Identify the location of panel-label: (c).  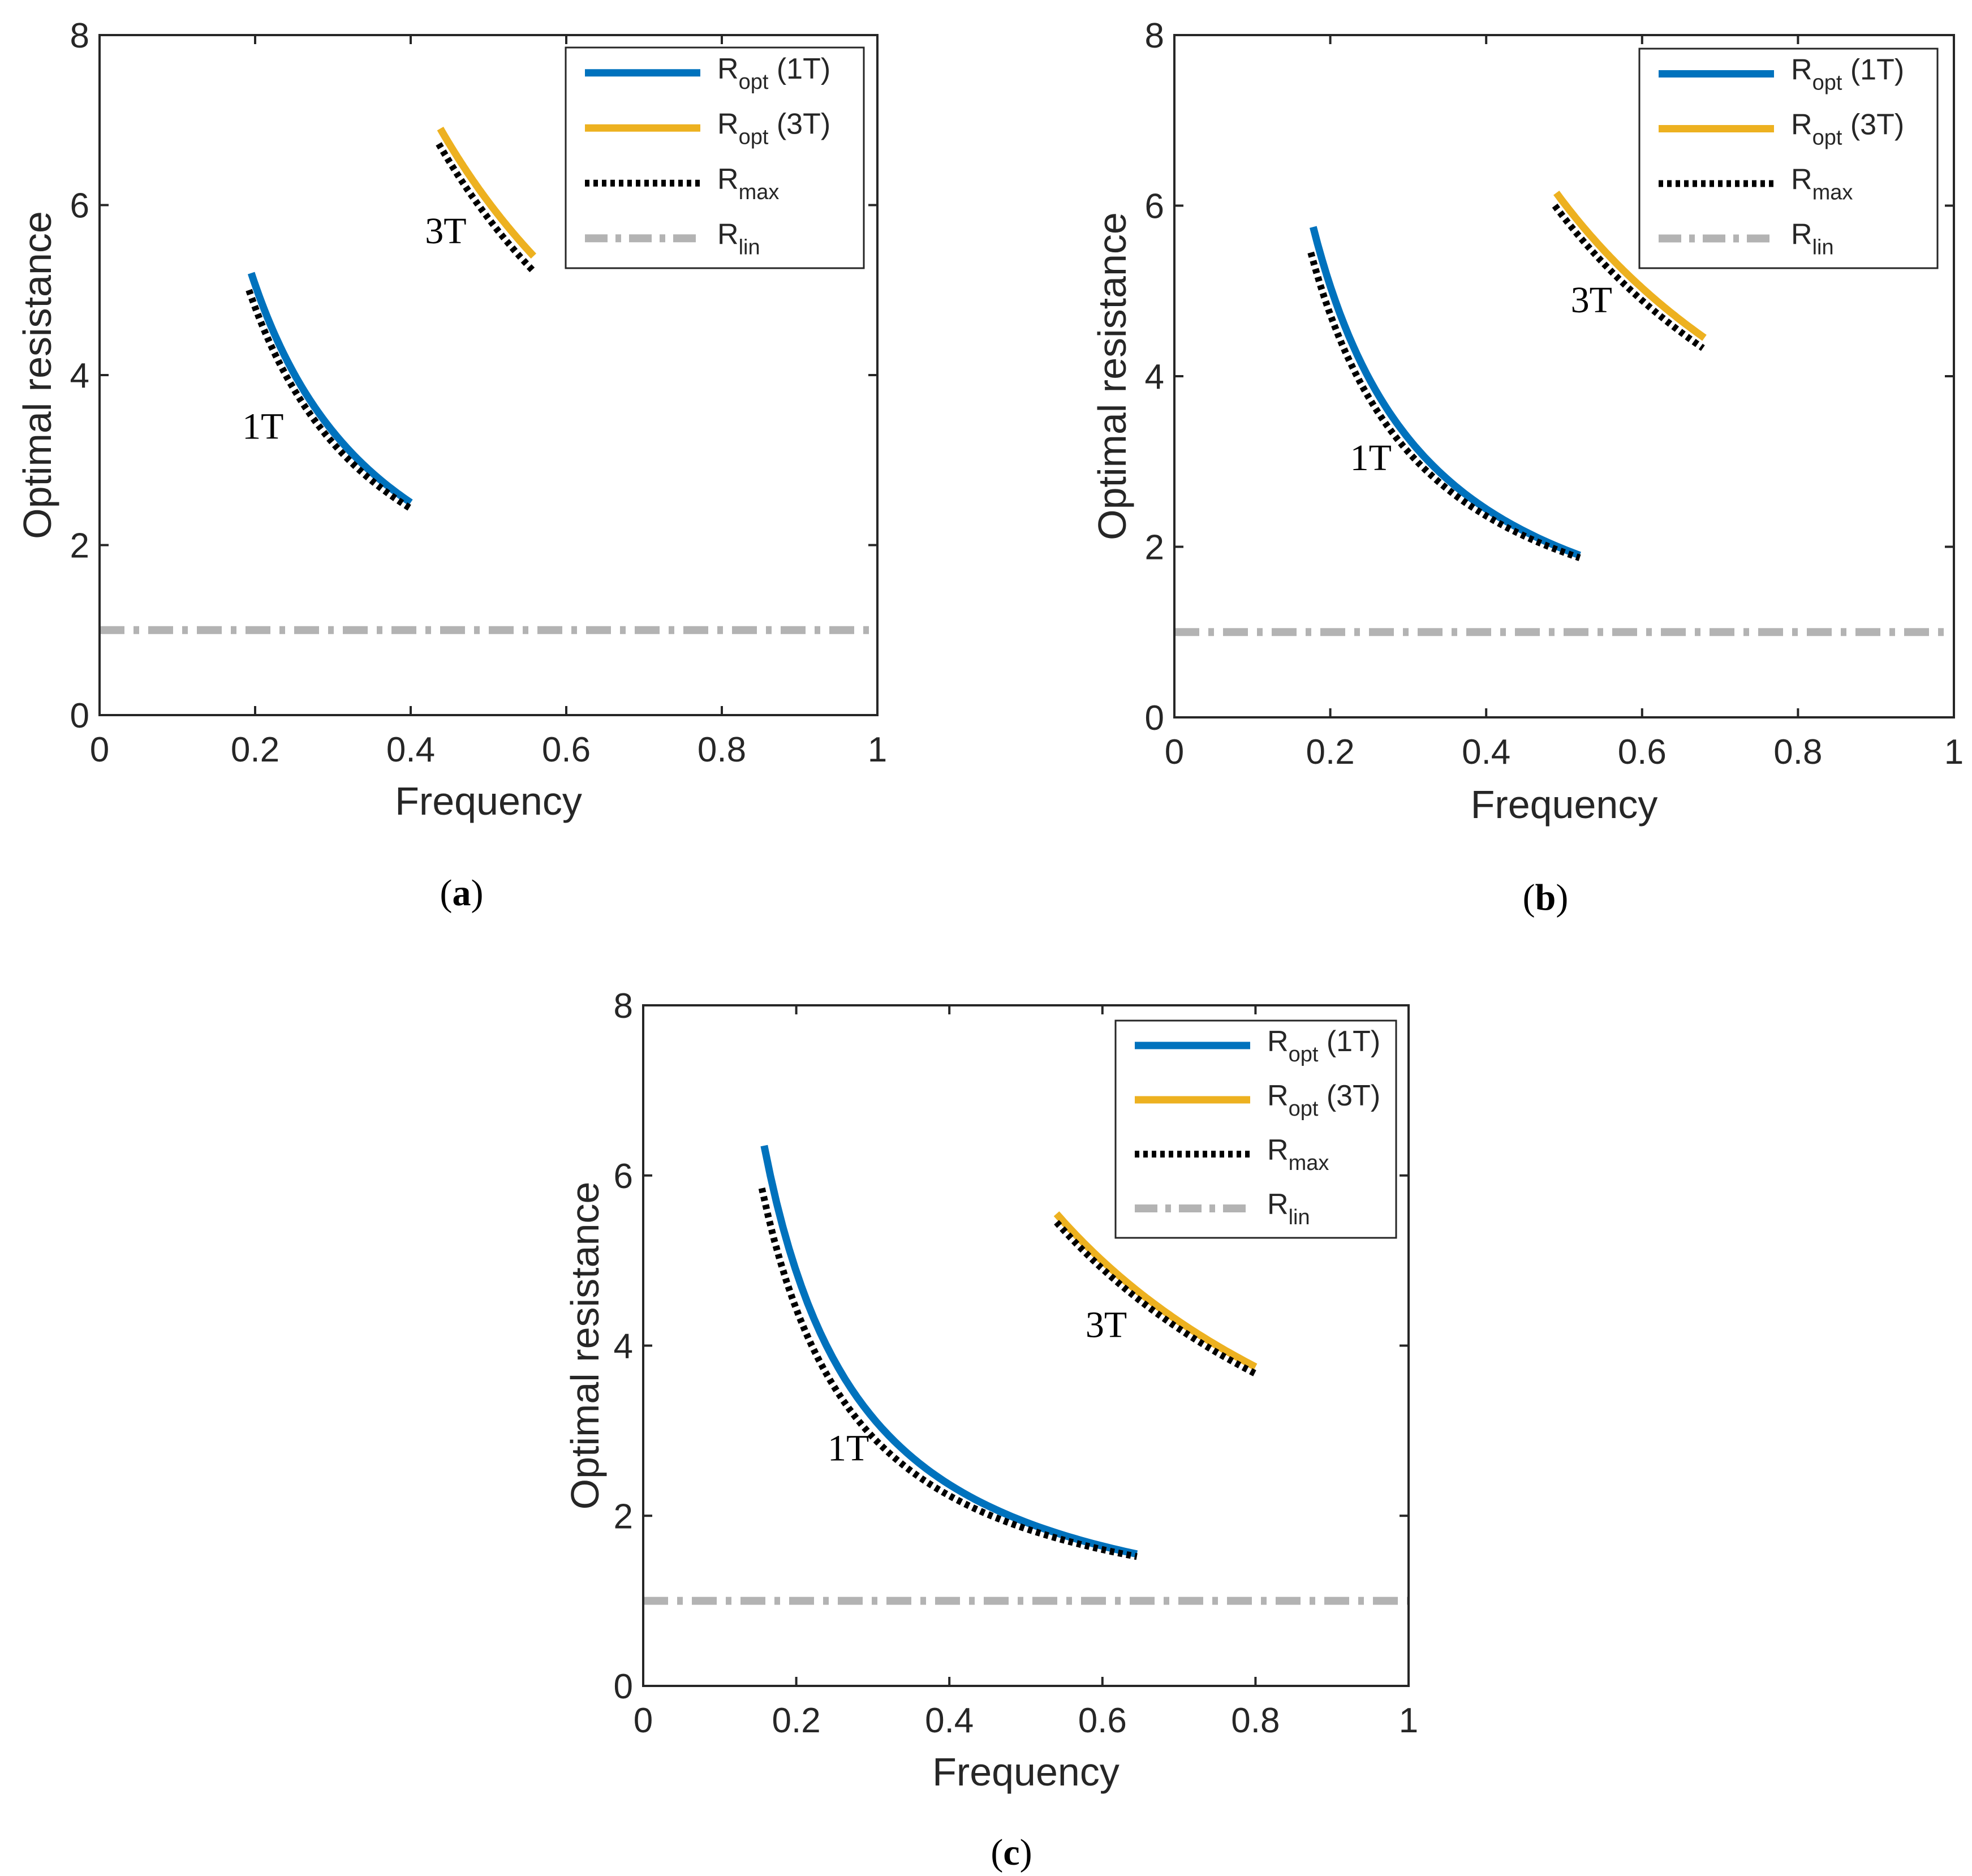
(1011, 1852).